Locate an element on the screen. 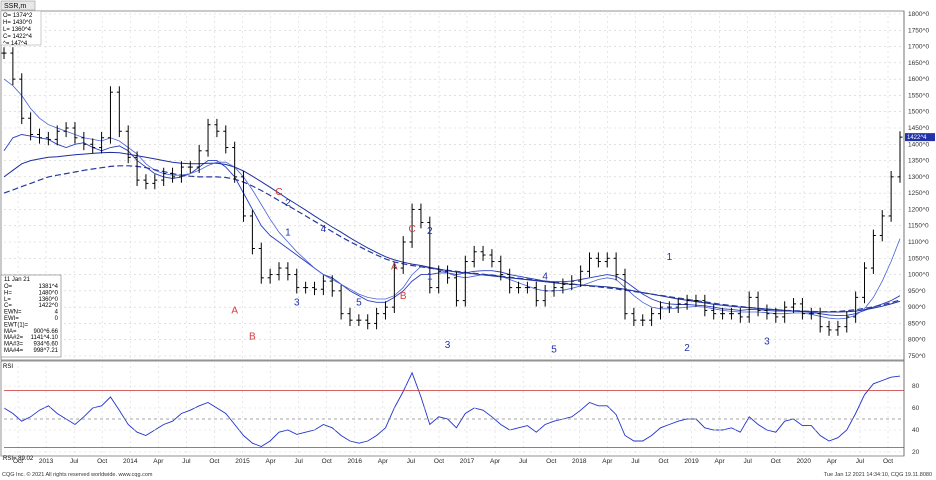 The height and width of the screenshot is (480, 936). rsi-tick-label: 40 is located at coordinates (916, 430).